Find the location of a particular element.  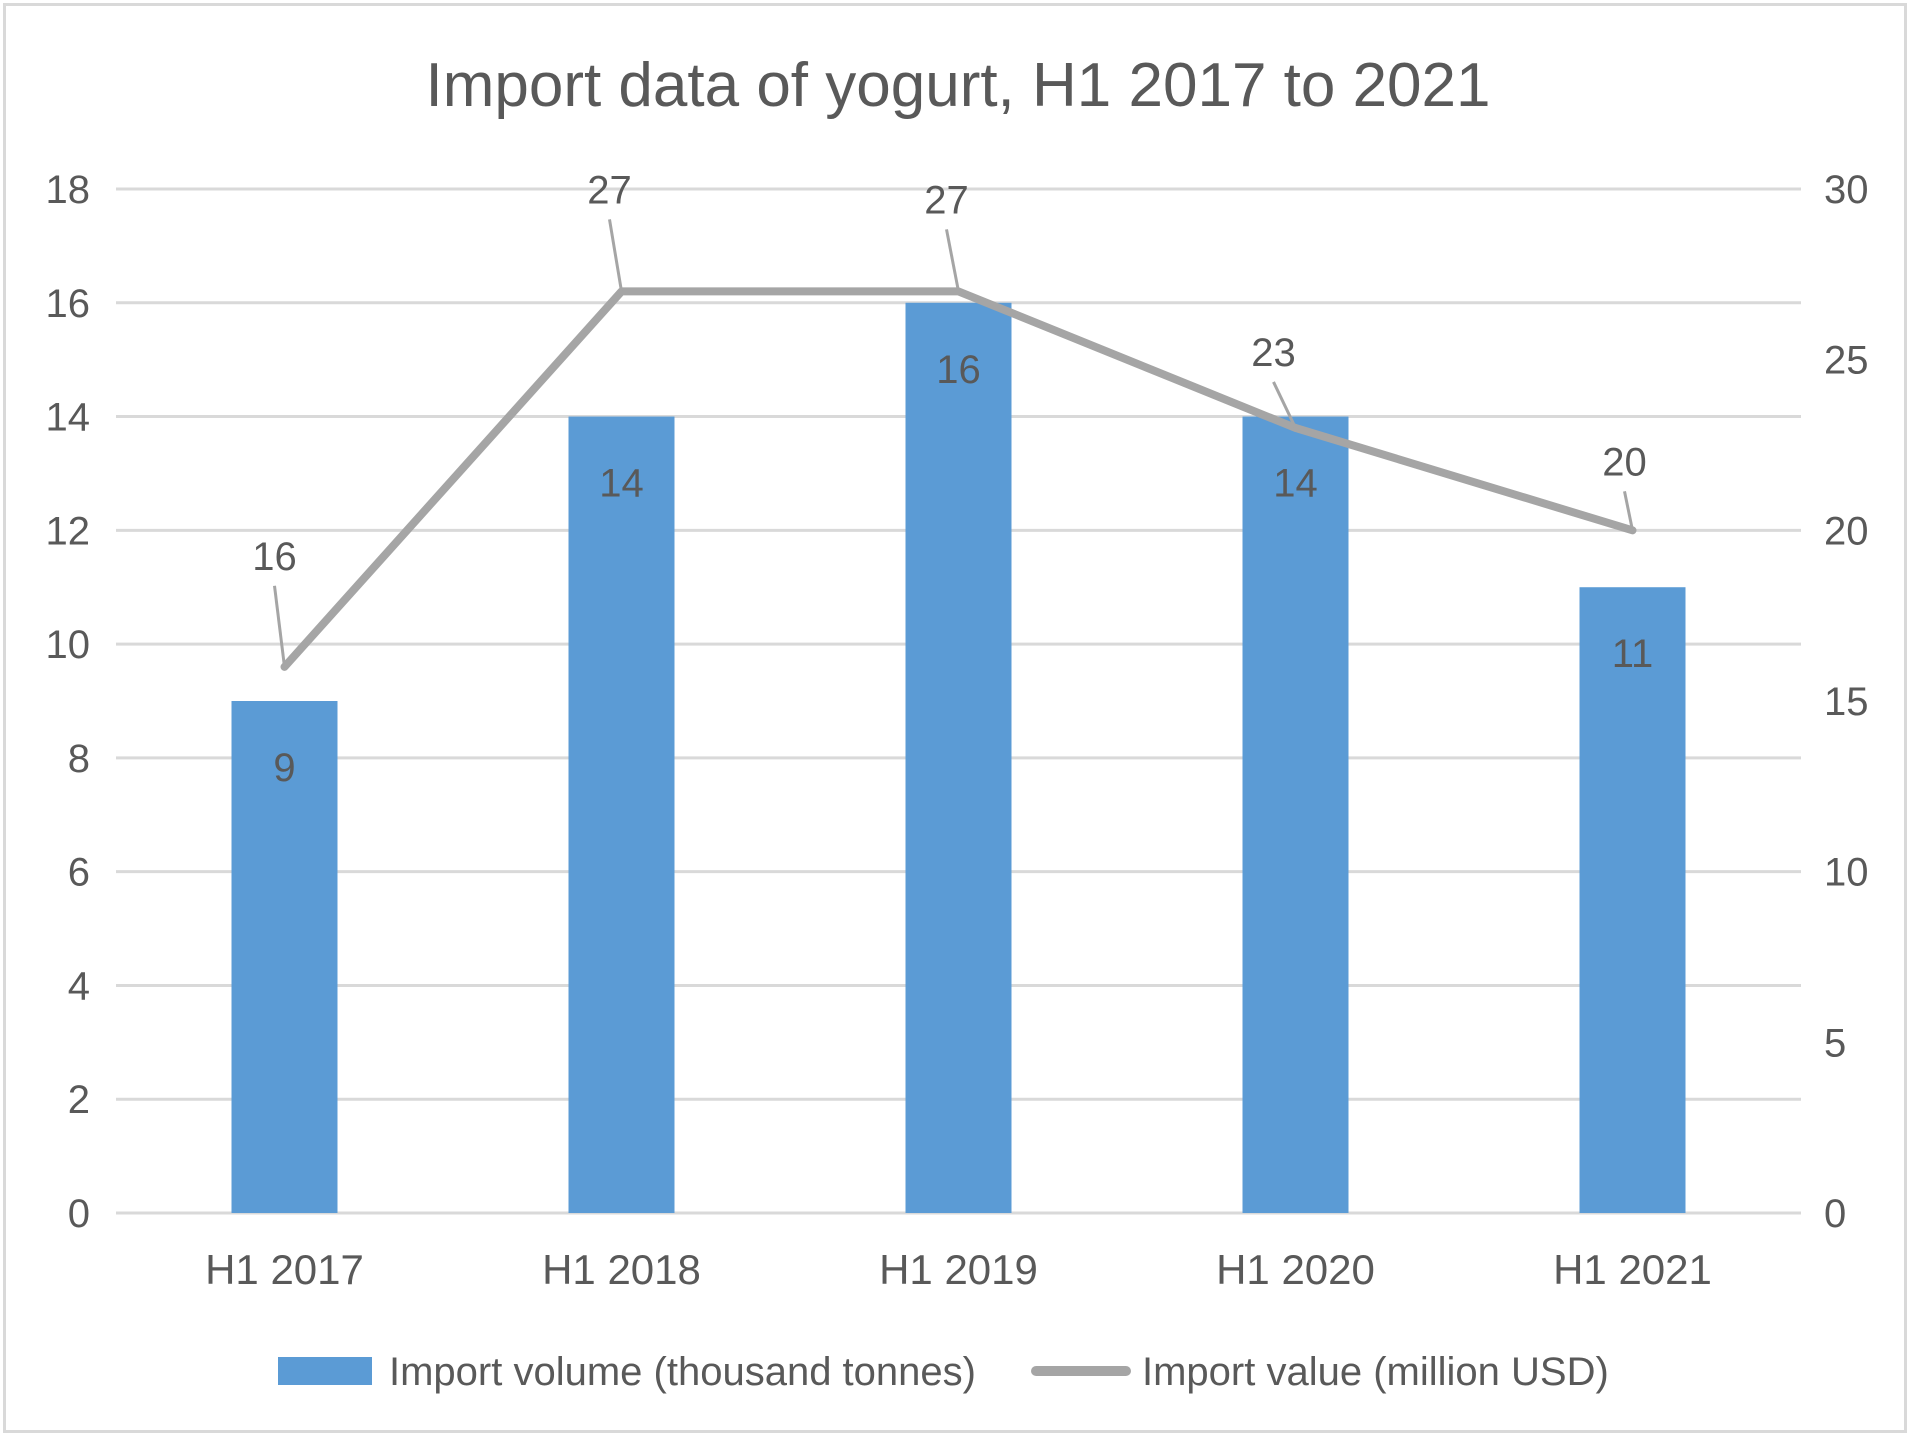

x-tick-label: H1 2017 is located at coordinates (284, 1269).